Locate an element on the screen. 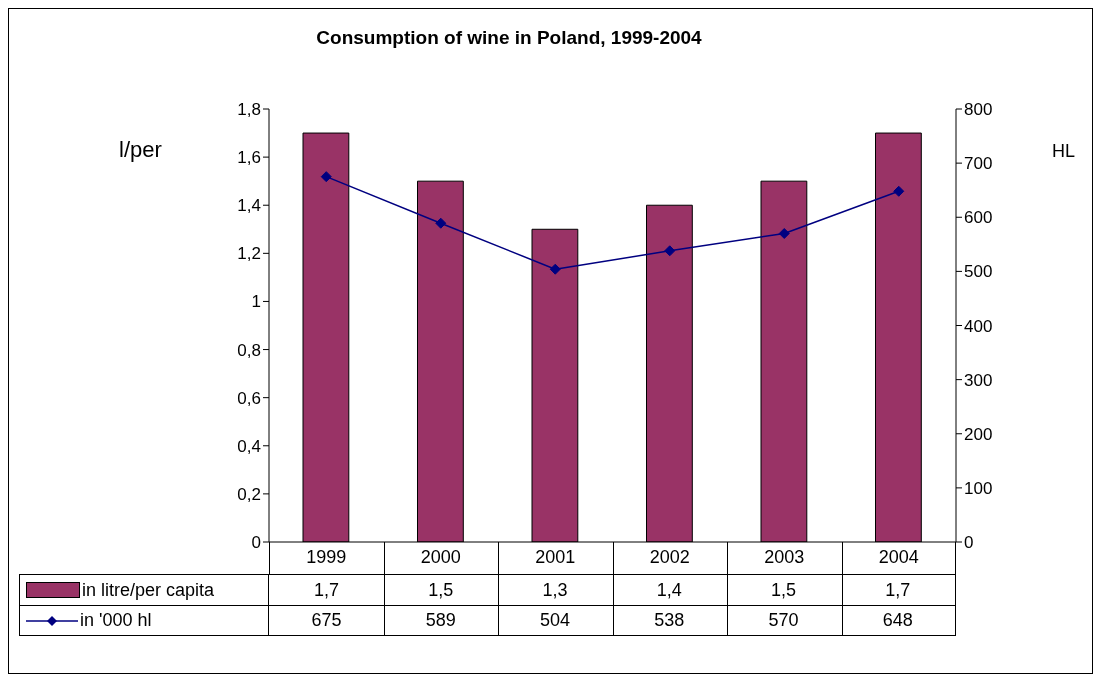 This screenshot has height=680, width=1099. y2-tick-label: 300 is located at coordinates (978, 380).